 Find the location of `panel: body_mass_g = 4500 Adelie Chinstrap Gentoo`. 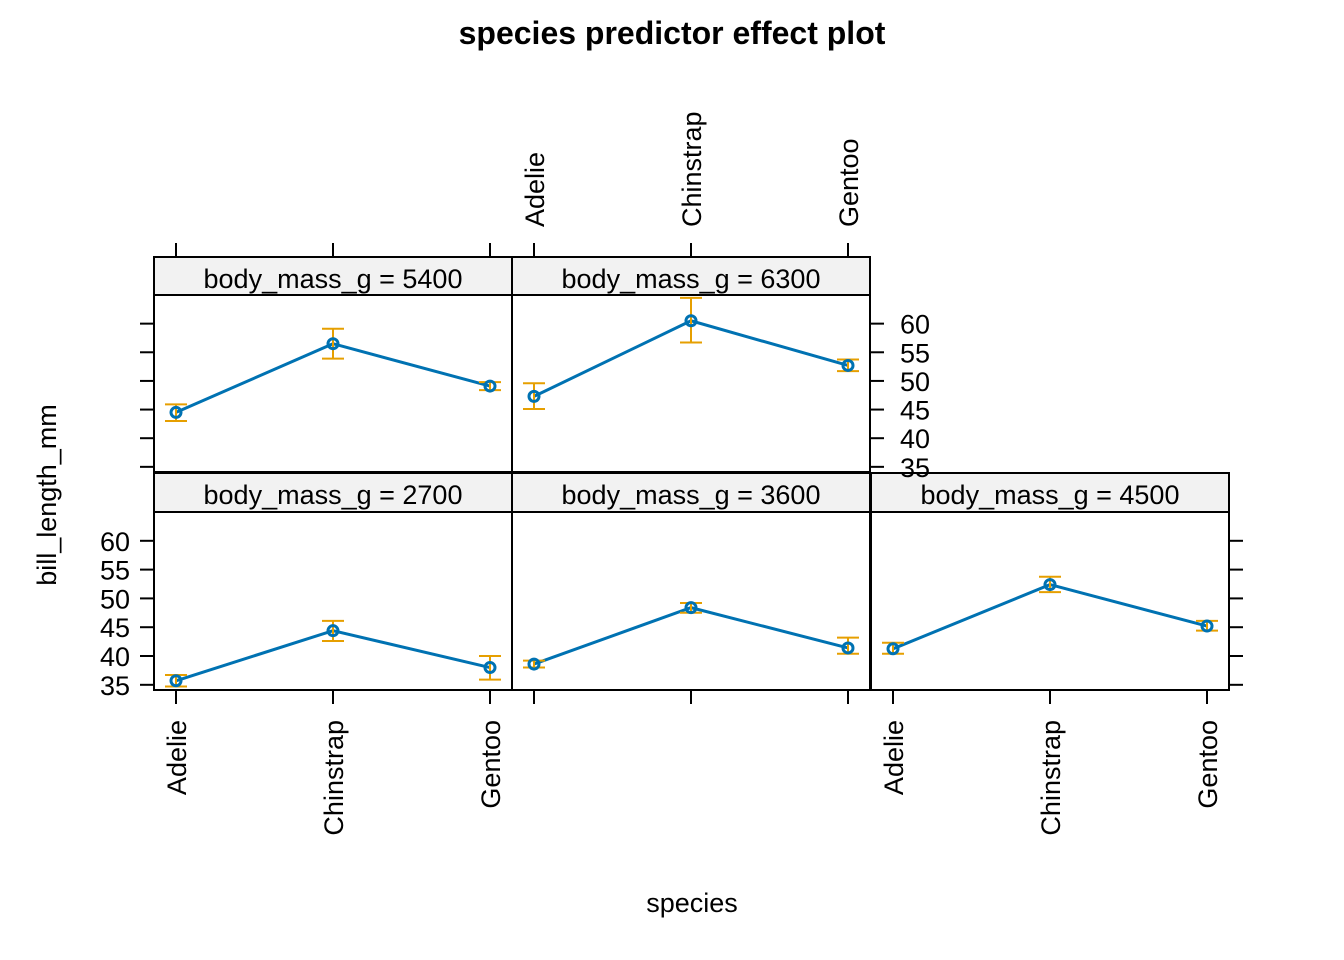

panel: body_mass_g = 4500 Adelie Chinstrap Gentoo is located at coordinates (1056, 654).